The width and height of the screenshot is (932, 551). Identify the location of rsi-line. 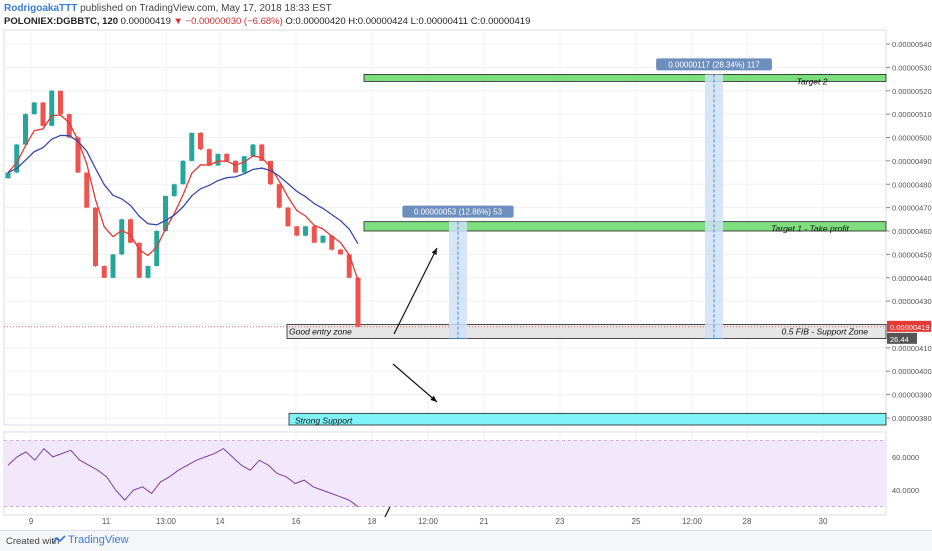
(183, 477).